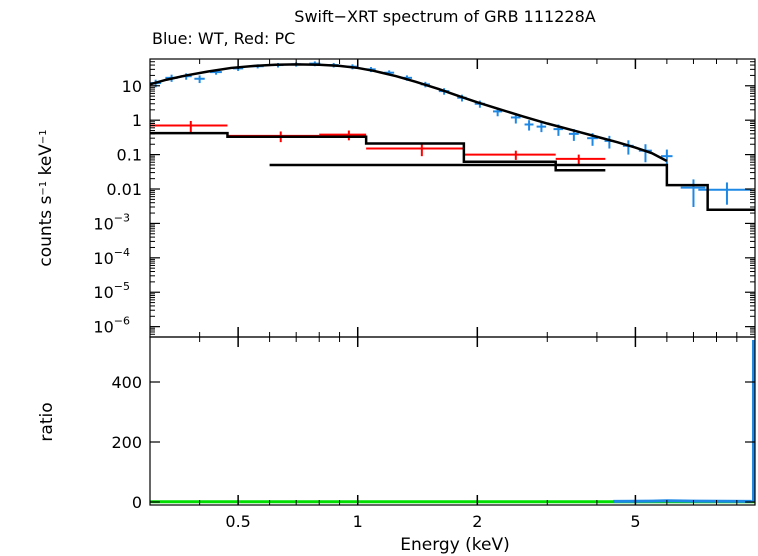 The width and height of the screenshot is (758, 556). Describe the element at coordinates (137, 120) in the screenshot. I see `y-tick-label: 1` at that location.